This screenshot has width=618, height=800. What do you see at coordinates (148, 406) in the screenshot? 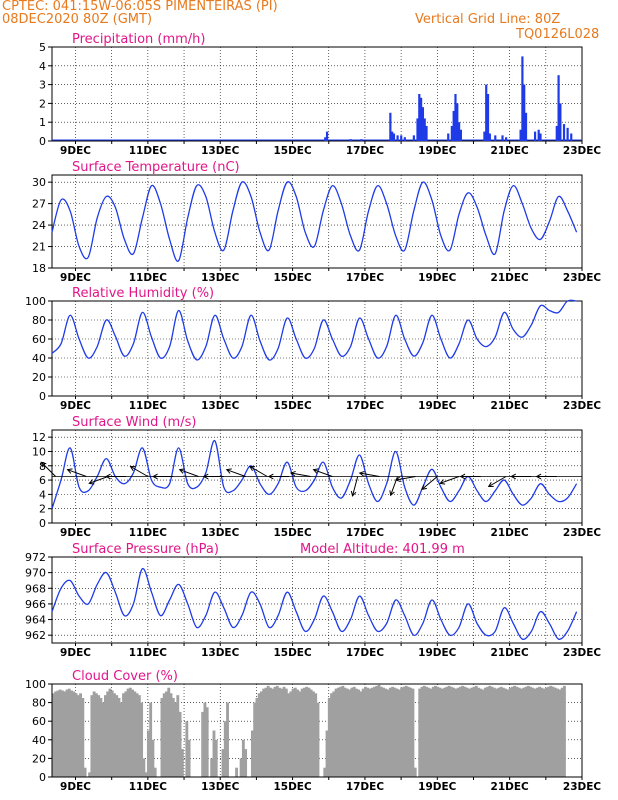
I see `relative-humidity-xtick-label: 11DEC` at bounding box center [148, 406].